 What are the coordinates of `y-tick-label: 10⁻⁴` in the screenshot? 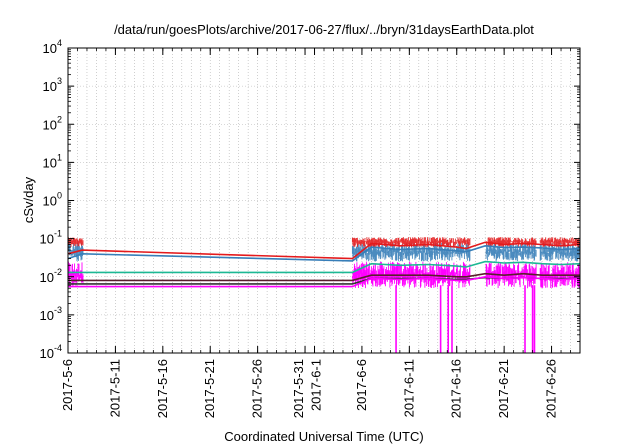 It's located at (51, 352).